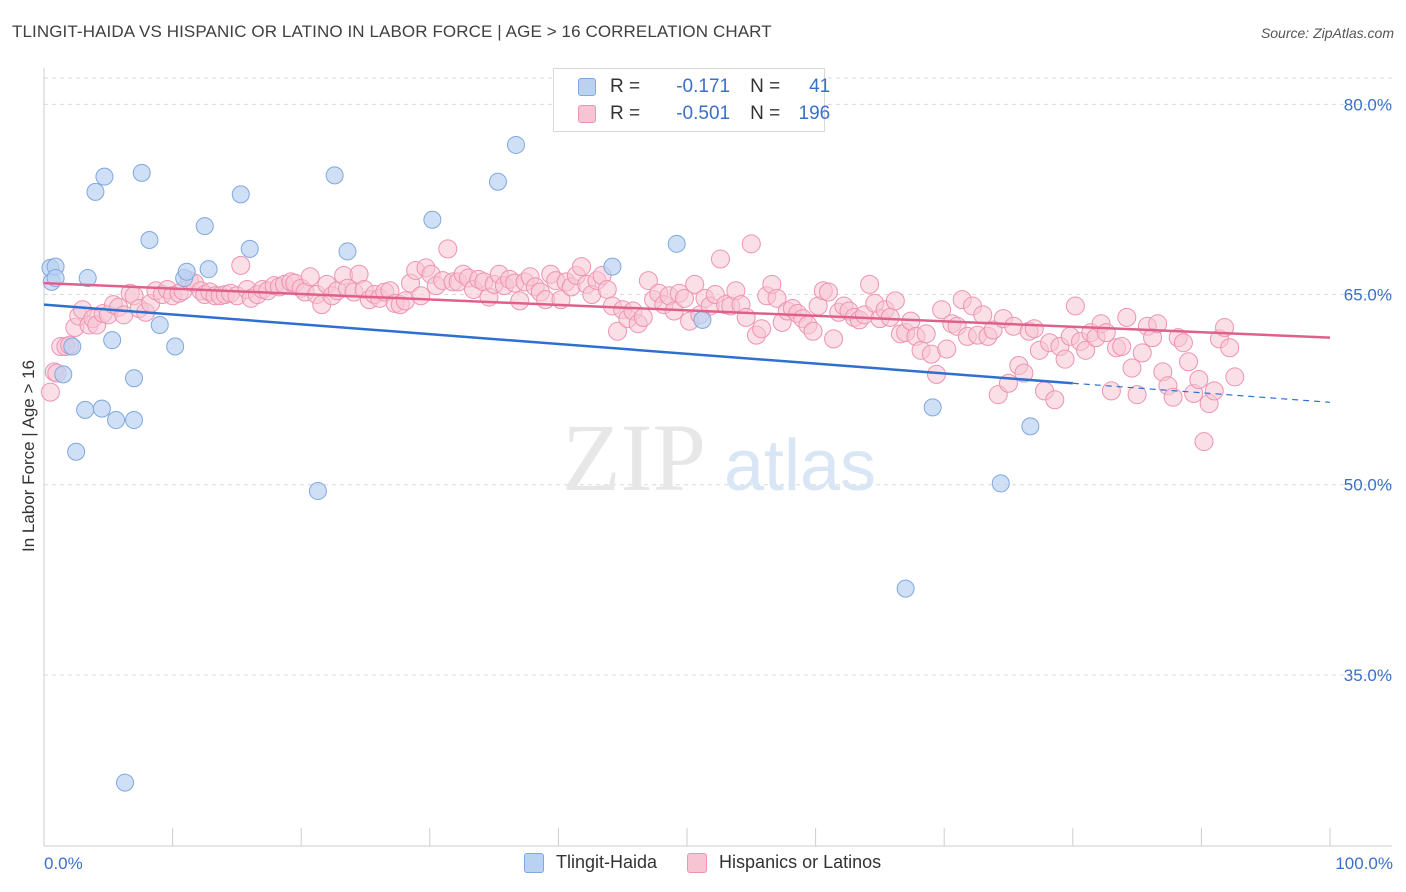 The image size is (1406, 892). What do you see at coordinates (691, 100) in the screenshot?
I see `stats-legend: R = -0.171 N = 41 R = -0.501 N = 196` at bounding box center [691, 100].